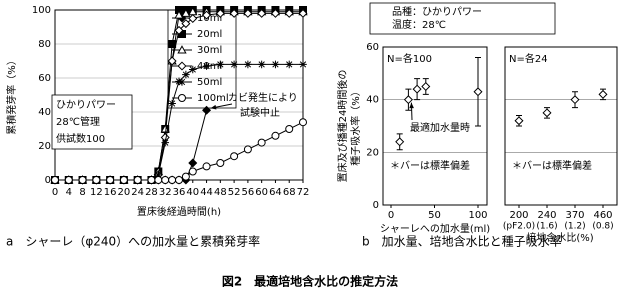  I want to click on x-tick-label: 44, so click(206, 192).